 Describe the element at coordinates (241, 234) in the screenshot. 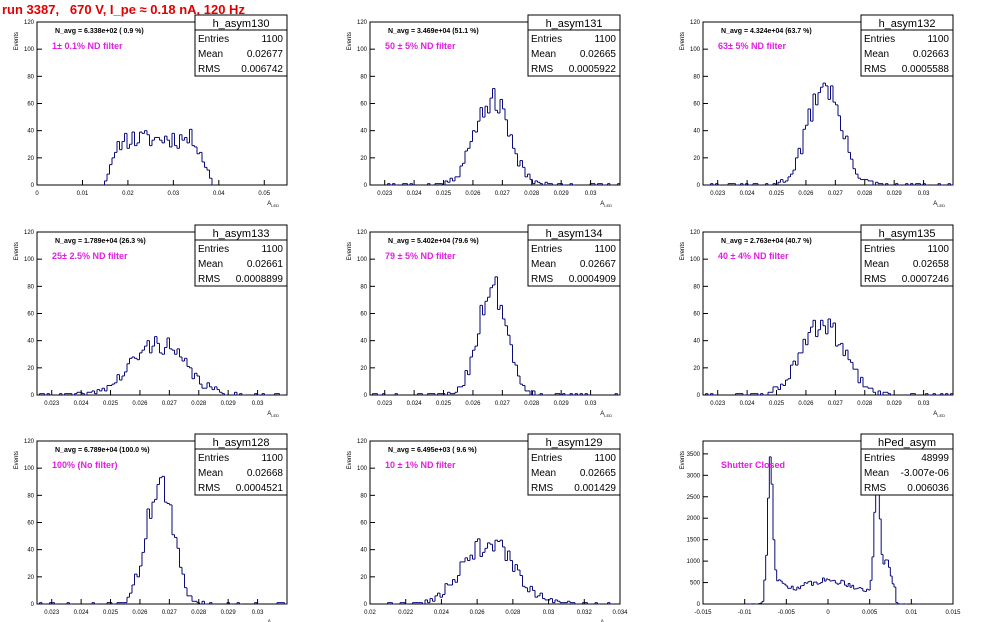

I see `stats-title: h_asym133` at that location.